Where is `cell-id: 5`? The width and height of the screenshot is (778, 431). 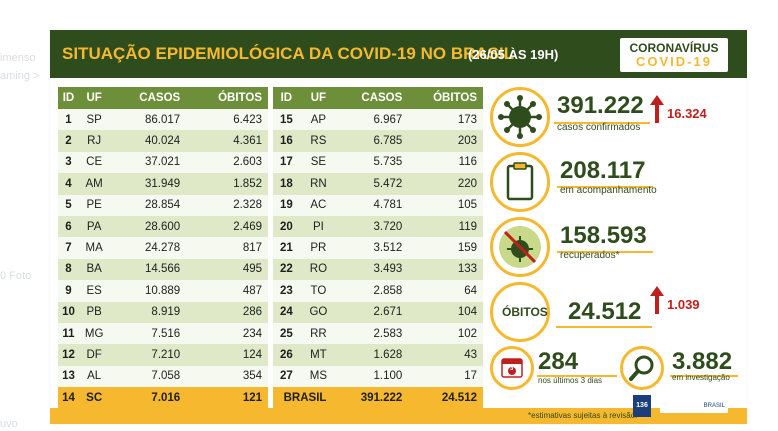
cell-id: 5 is located at coordinates (68, 205).